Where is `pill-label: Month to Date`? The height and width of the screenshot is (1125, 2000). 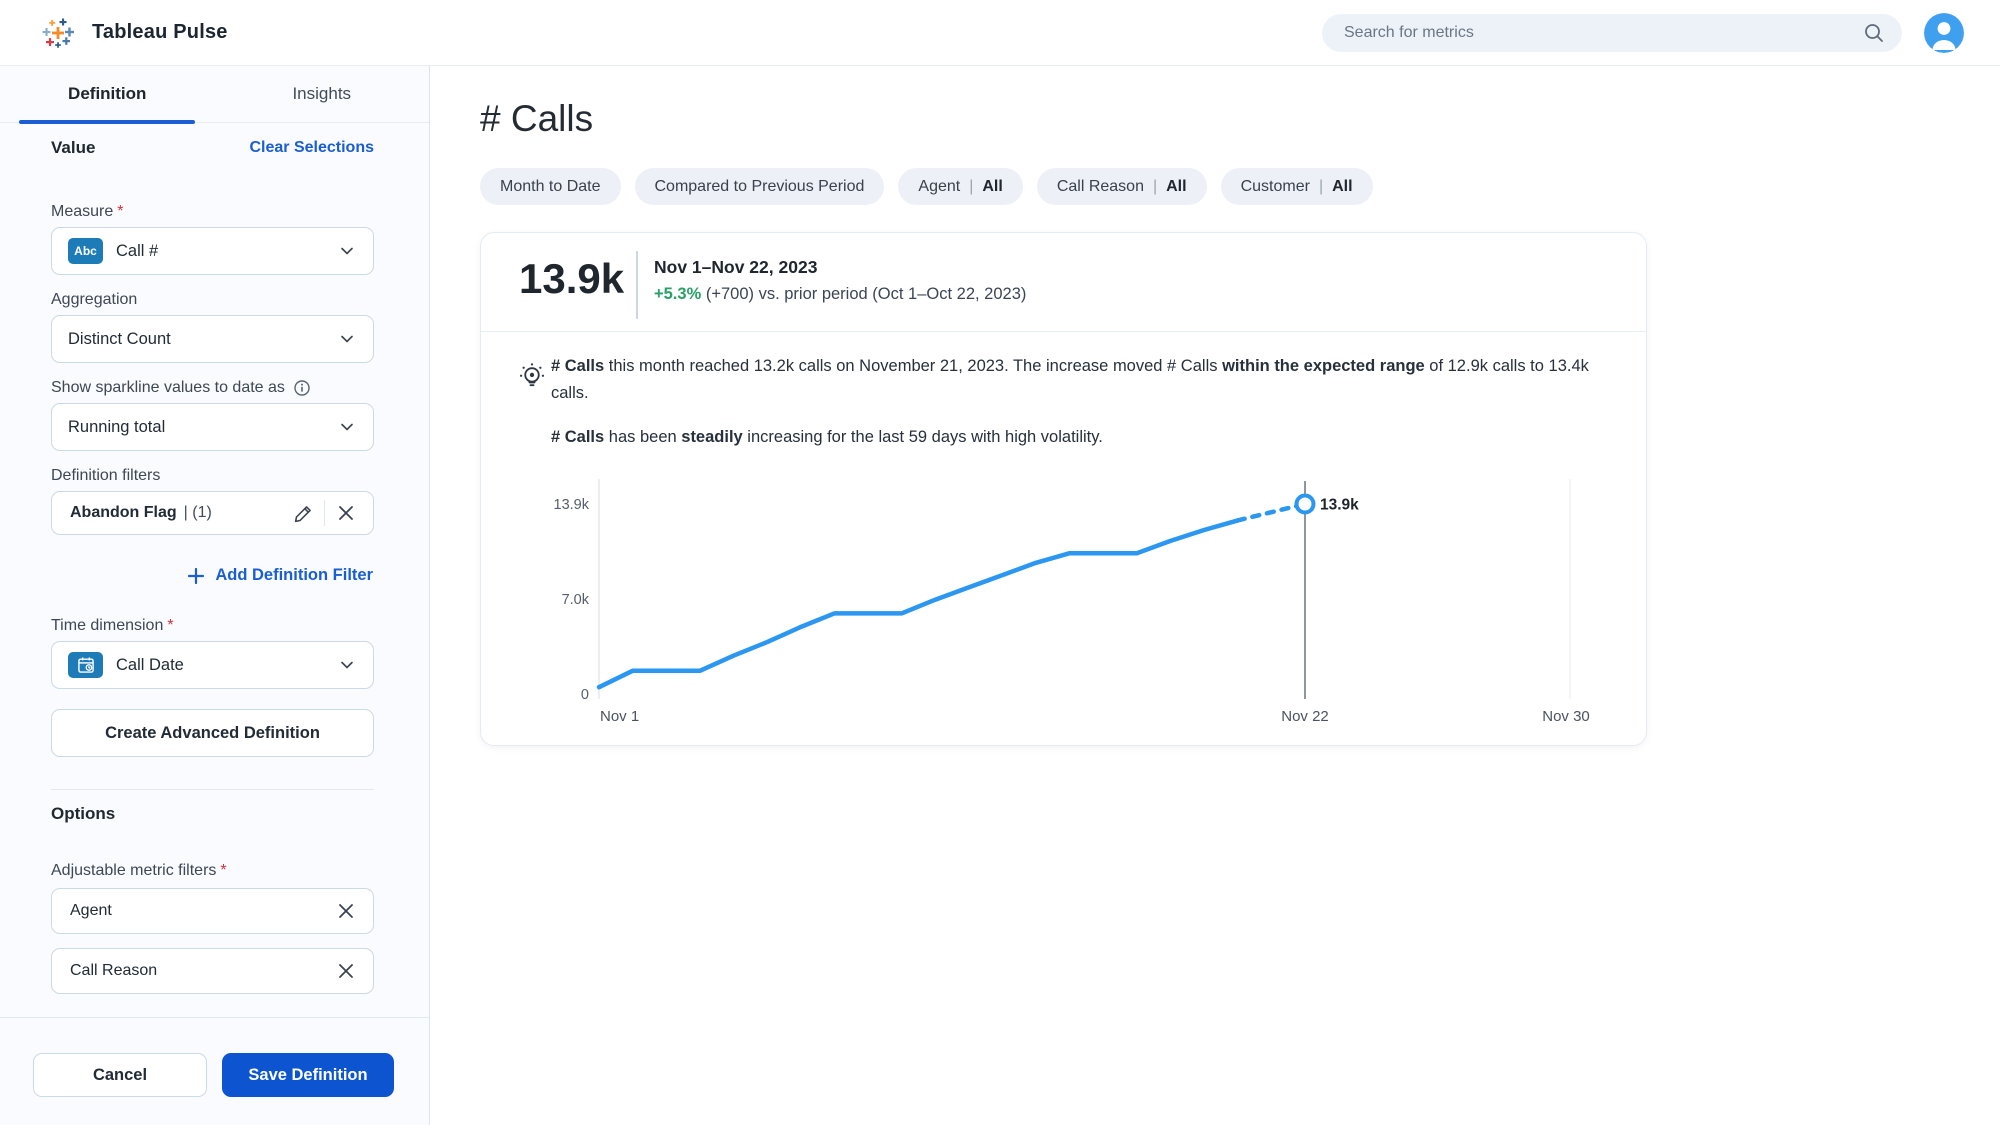 pill-label: Month to Date is located at coordinates (550, 186).